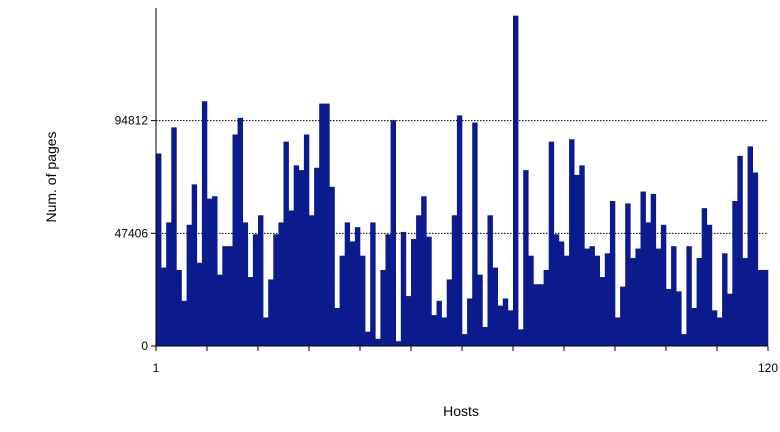  What do you see at coordinates (51, 176) in the screenshot?
I see `y-axis-title: Num. of pages` at bounding box center [51, 176].